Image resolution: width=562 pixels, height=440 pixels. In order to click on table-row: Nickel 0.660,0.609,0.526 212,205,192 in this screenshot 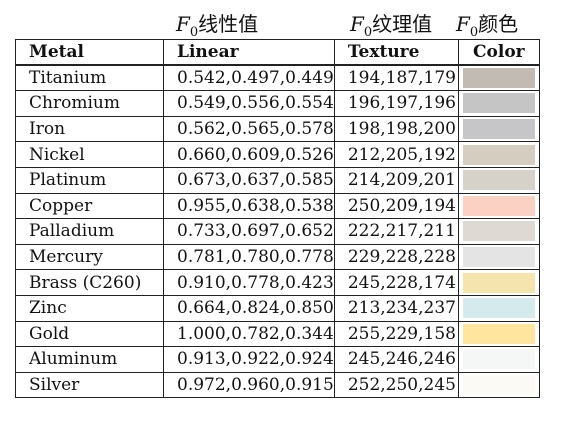, I will do `click(277, 154)`.